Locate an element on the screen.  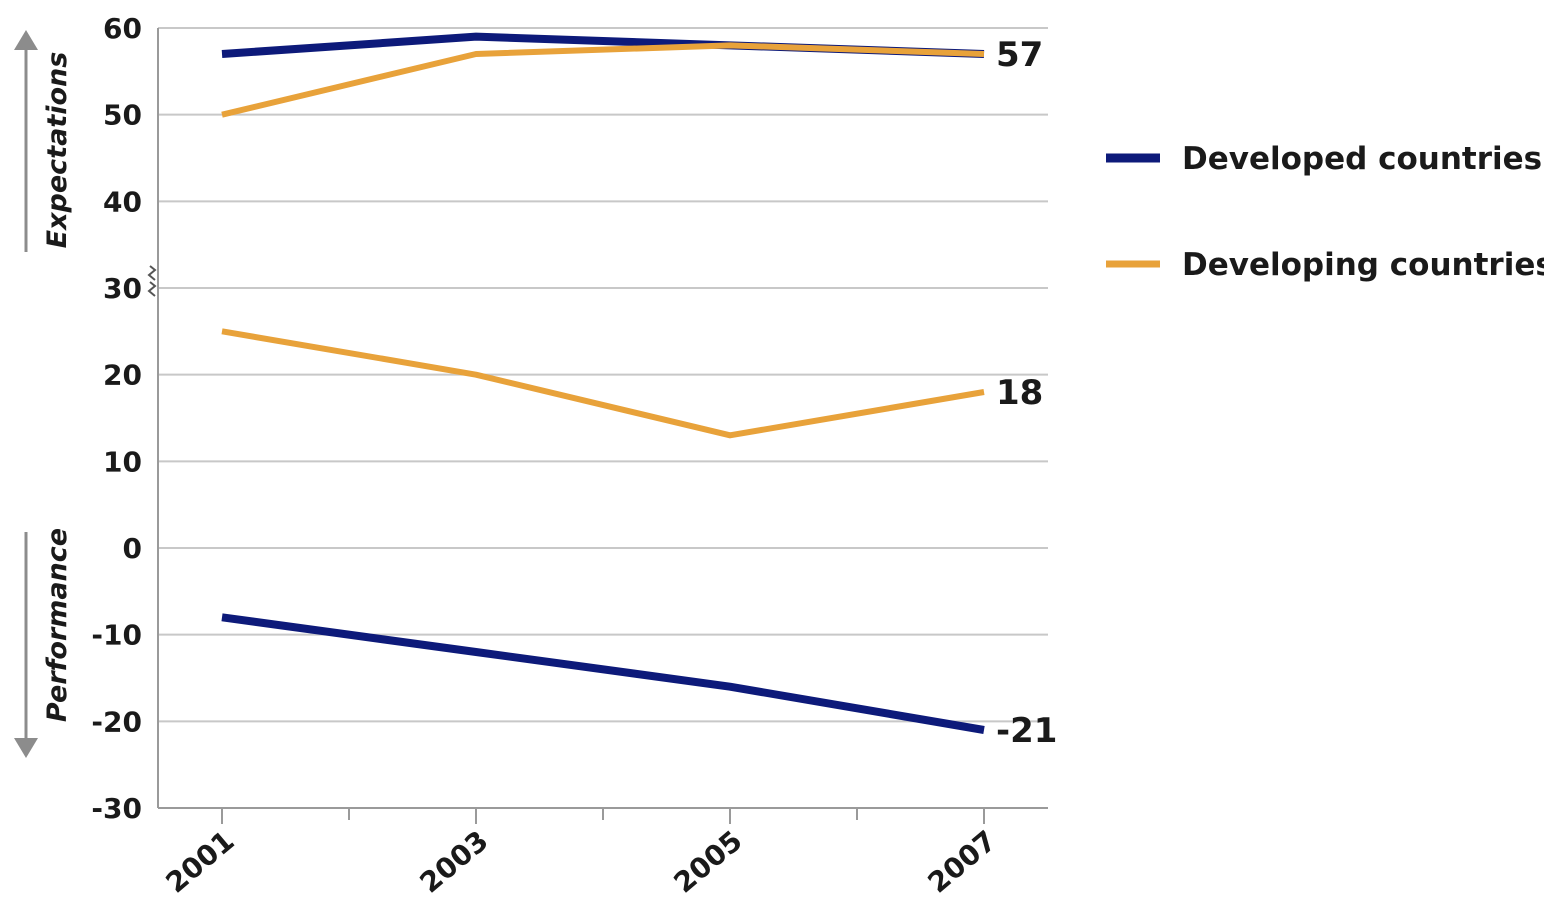
legend-label: Developing countries is located at coordinates (1363, 265).